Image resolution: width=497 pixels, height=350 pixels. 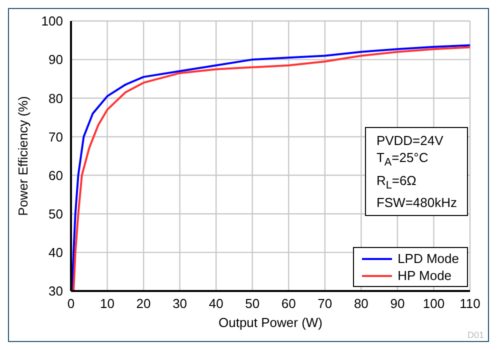 What do you see at coordinates (23, 156) in the screenshot?
I see `y-axis-title: Power Efficiency (%)` at bounding box center [23, 156].